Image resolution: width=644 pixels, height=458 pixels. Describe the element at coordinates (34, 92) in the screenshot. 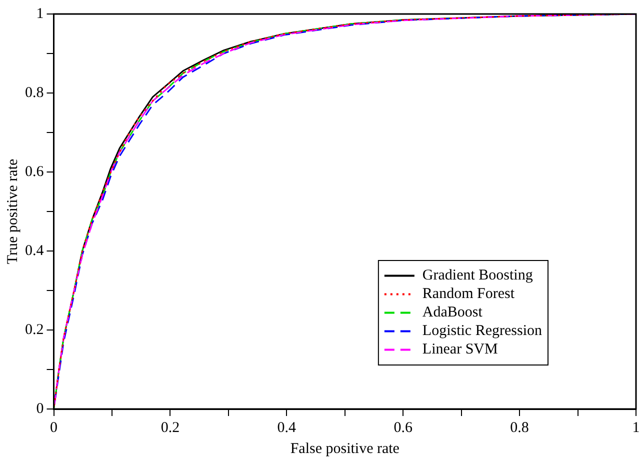

I see `y-tick-label: 0.8` at that location.